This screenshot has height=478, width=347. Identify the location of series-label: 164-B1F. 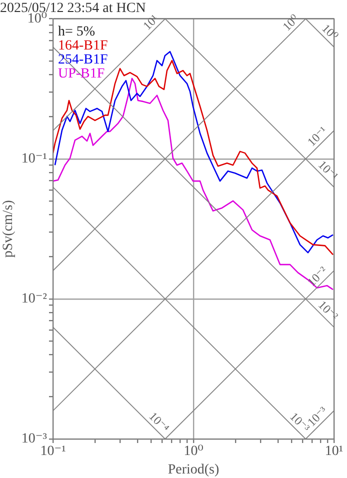
(83, 46).